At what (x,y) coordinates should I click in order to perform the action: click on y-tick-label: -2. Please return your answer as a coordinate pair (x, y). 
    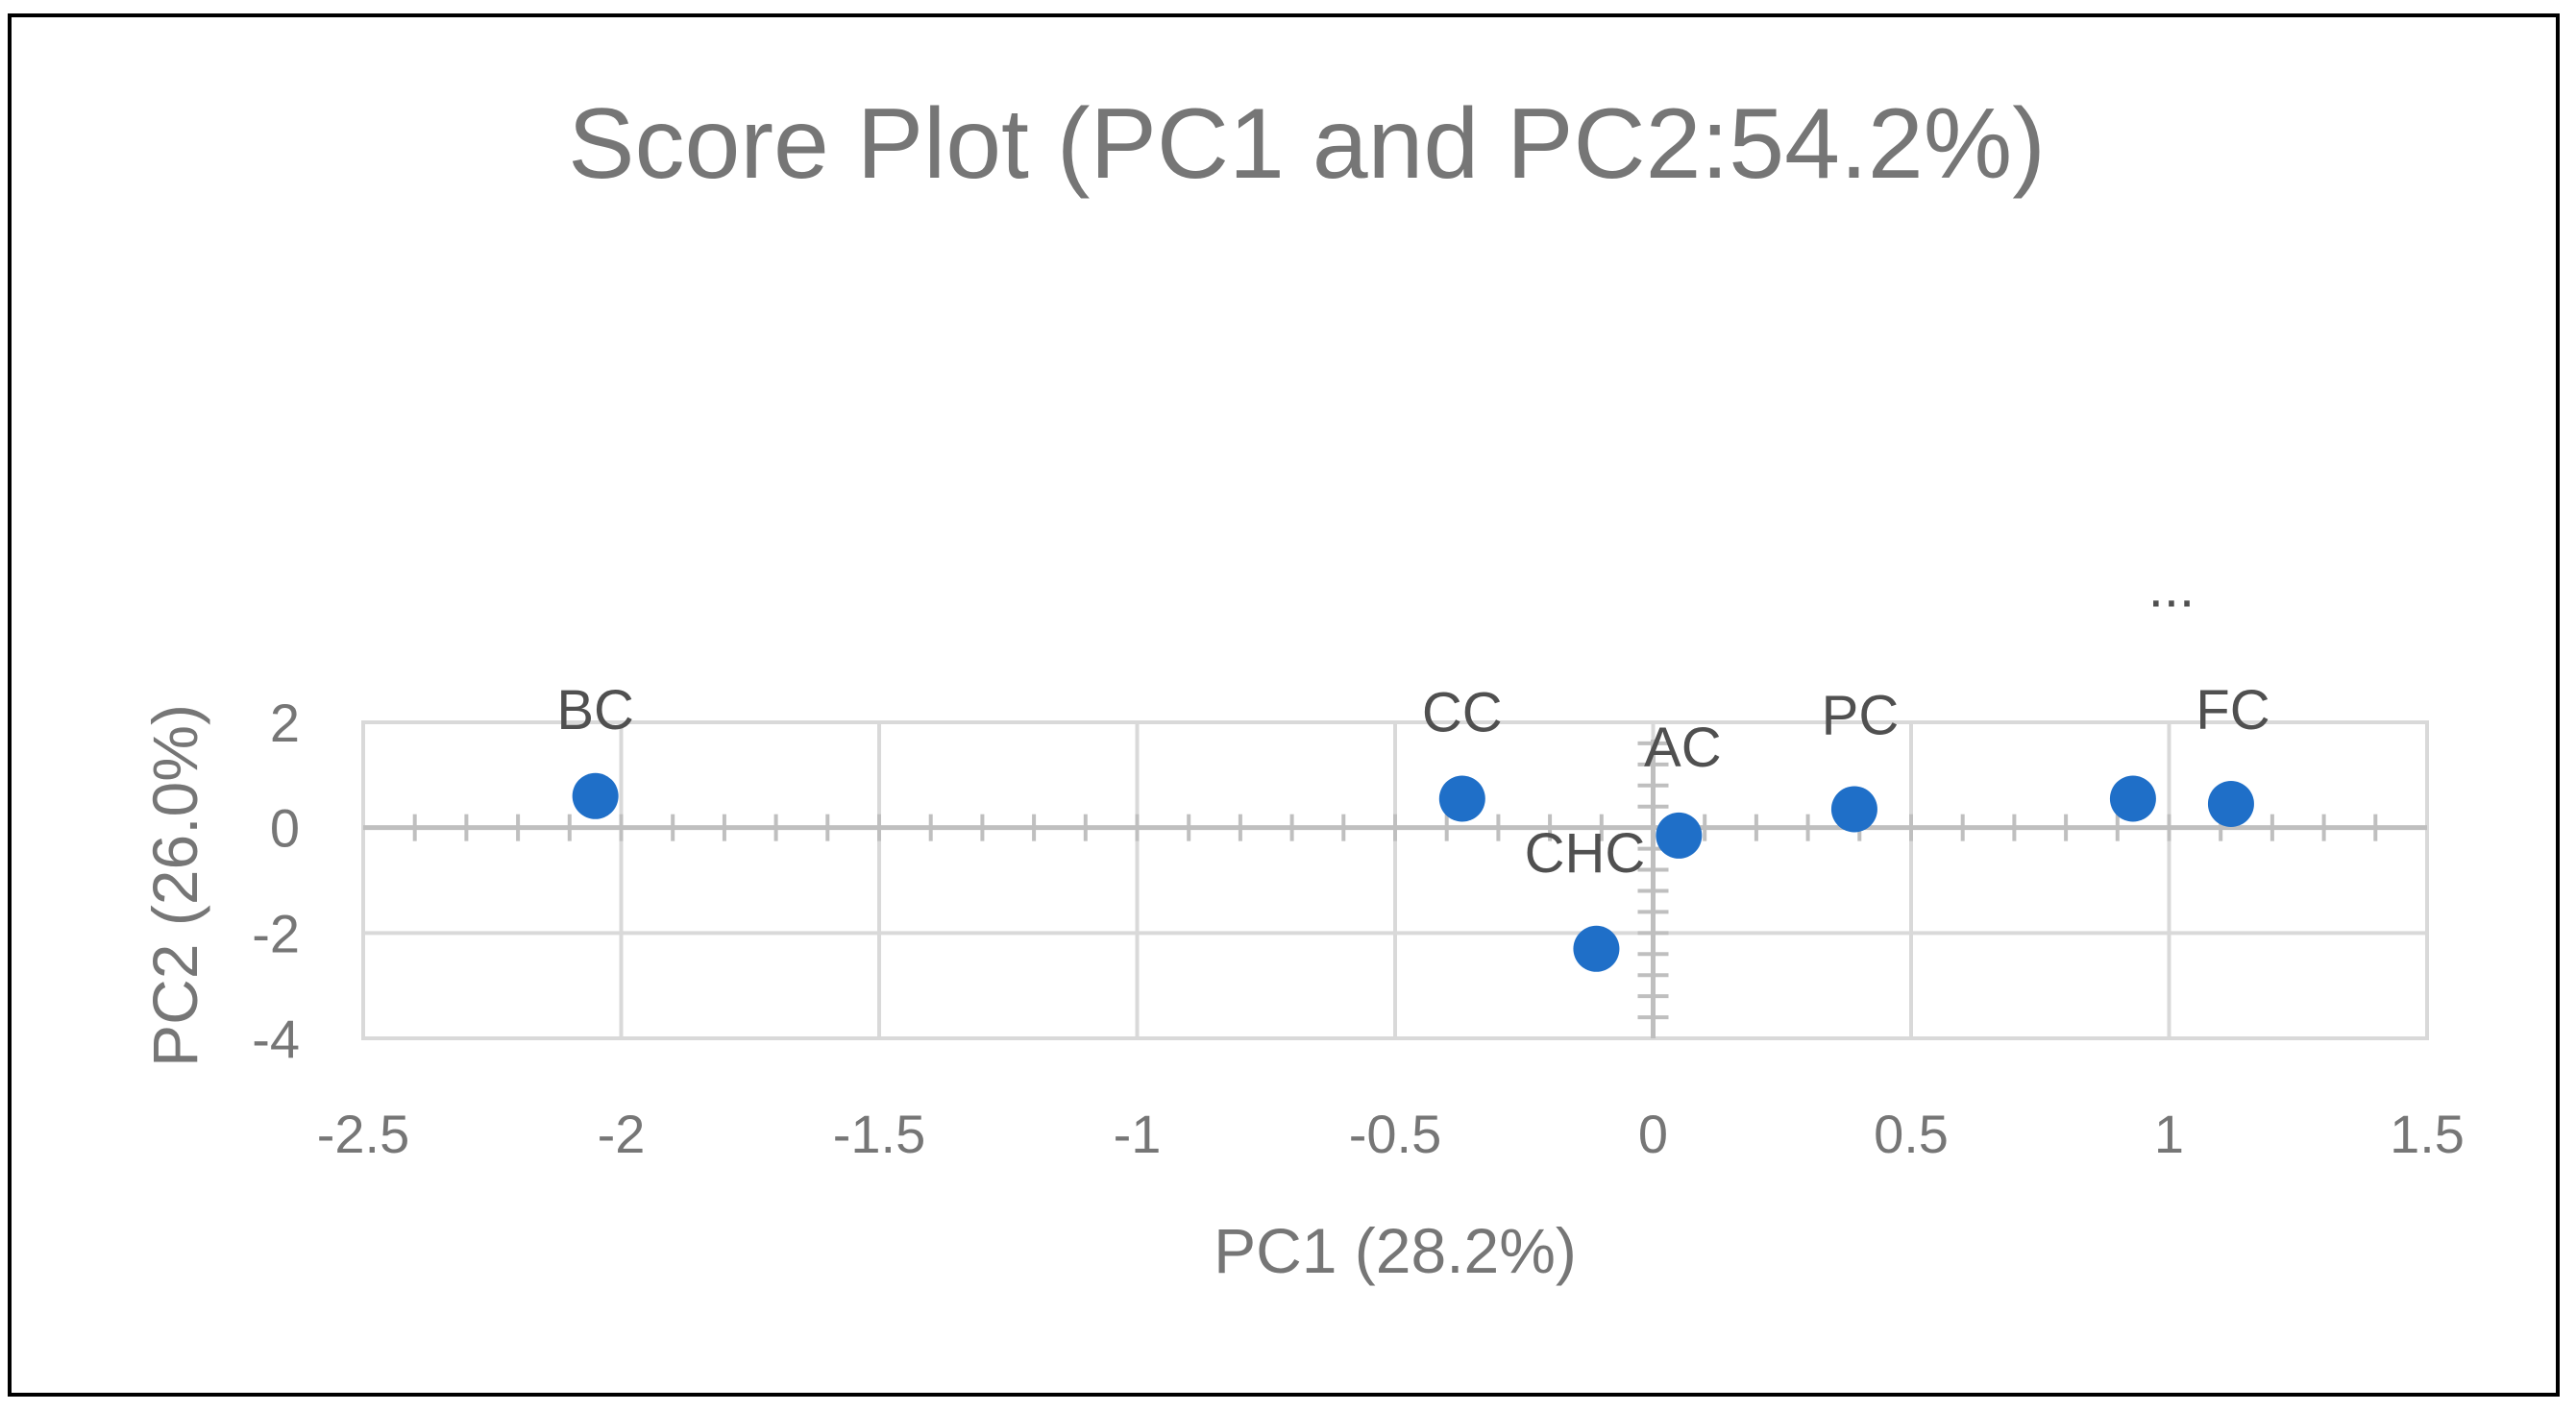
    Looking at the image, I should click on (276, 933).